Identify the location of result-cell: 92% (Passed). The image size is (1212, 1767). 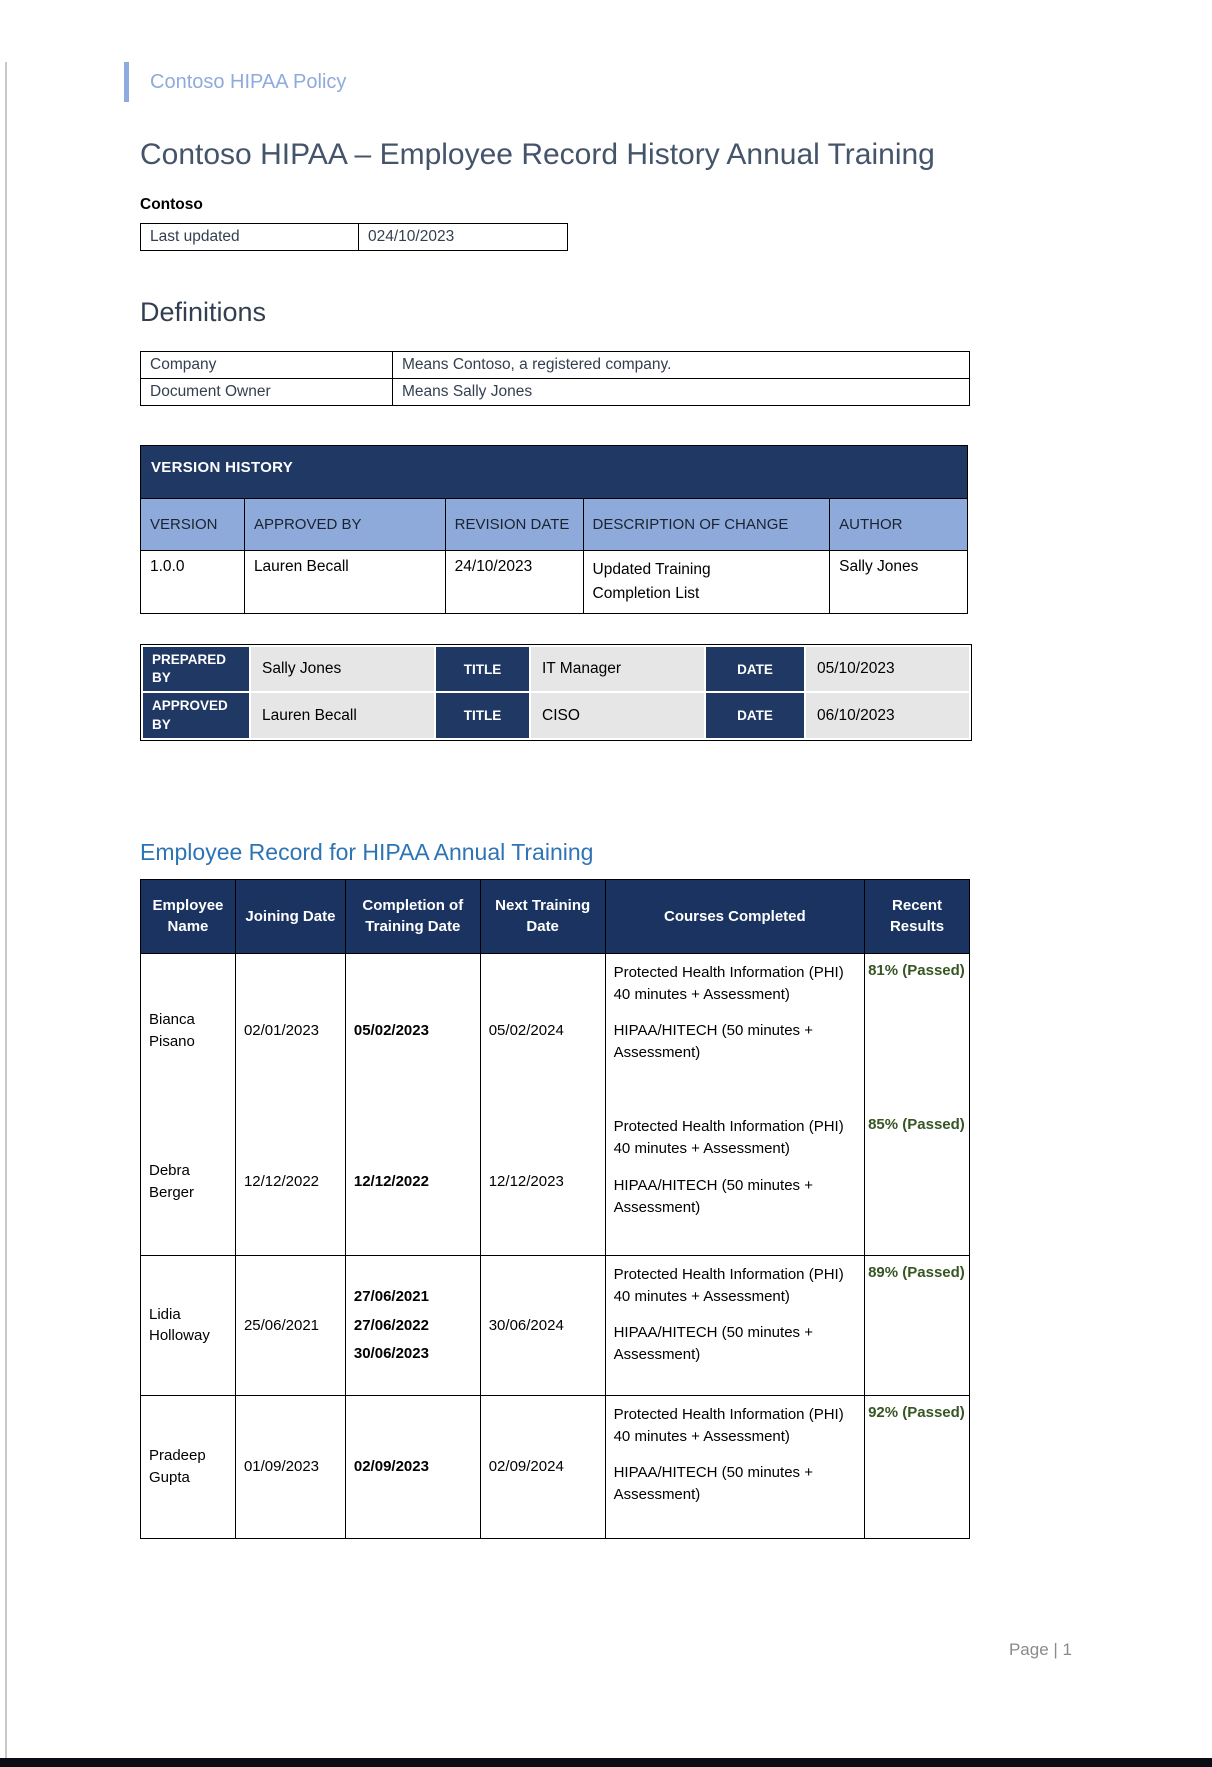
(917, 1466).